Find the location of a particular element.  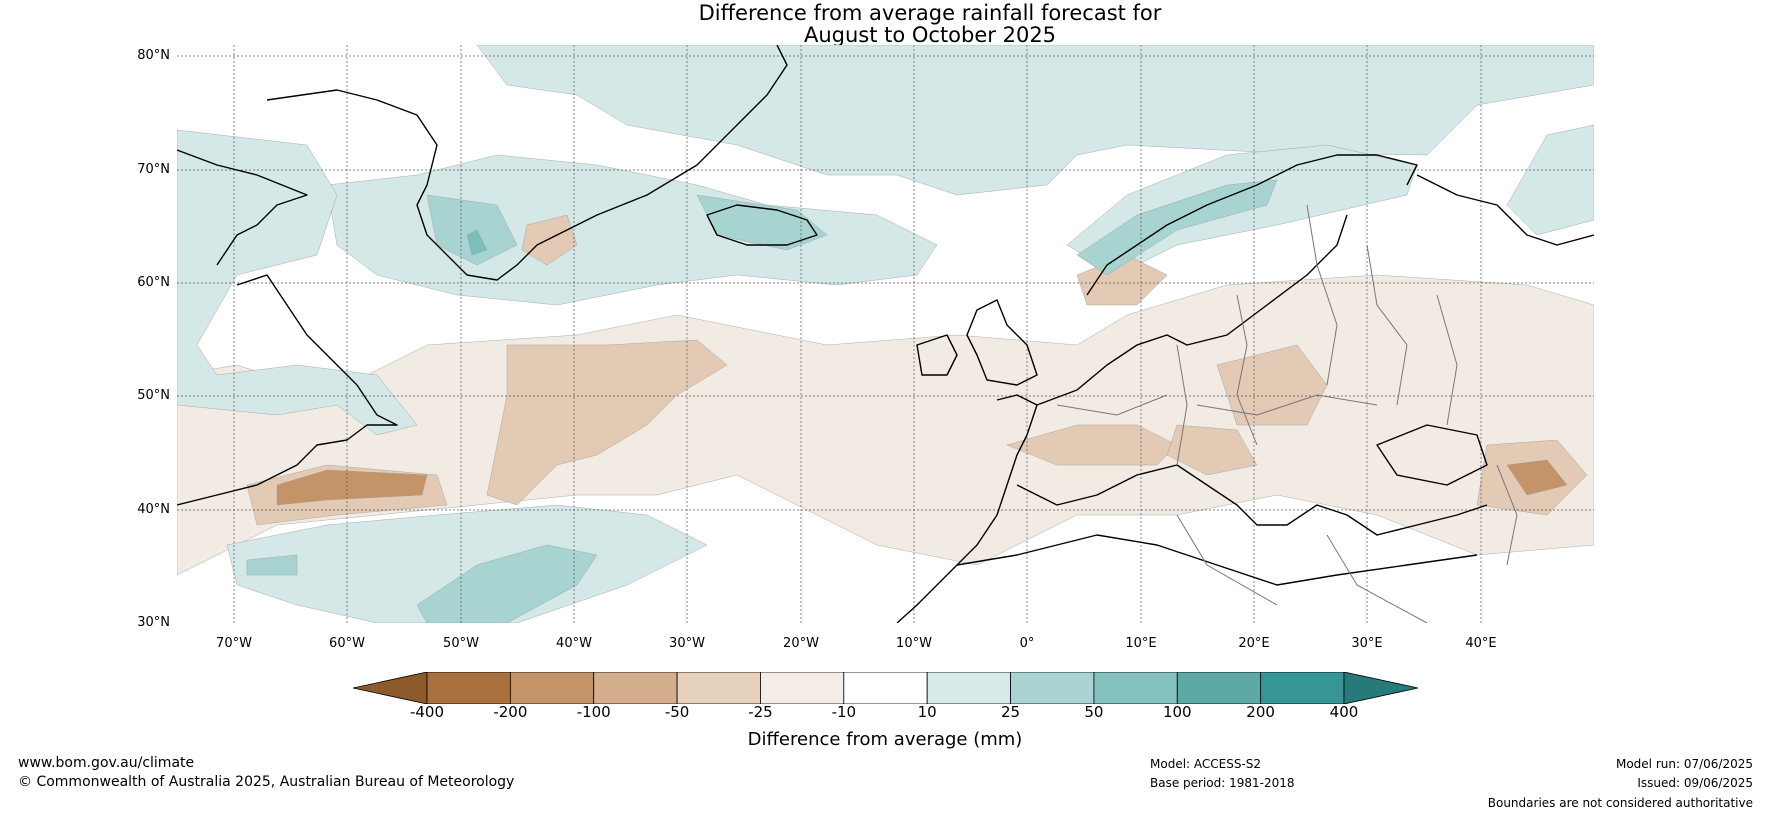

dry-mid-atlantic is located at coordinates (607, 422).